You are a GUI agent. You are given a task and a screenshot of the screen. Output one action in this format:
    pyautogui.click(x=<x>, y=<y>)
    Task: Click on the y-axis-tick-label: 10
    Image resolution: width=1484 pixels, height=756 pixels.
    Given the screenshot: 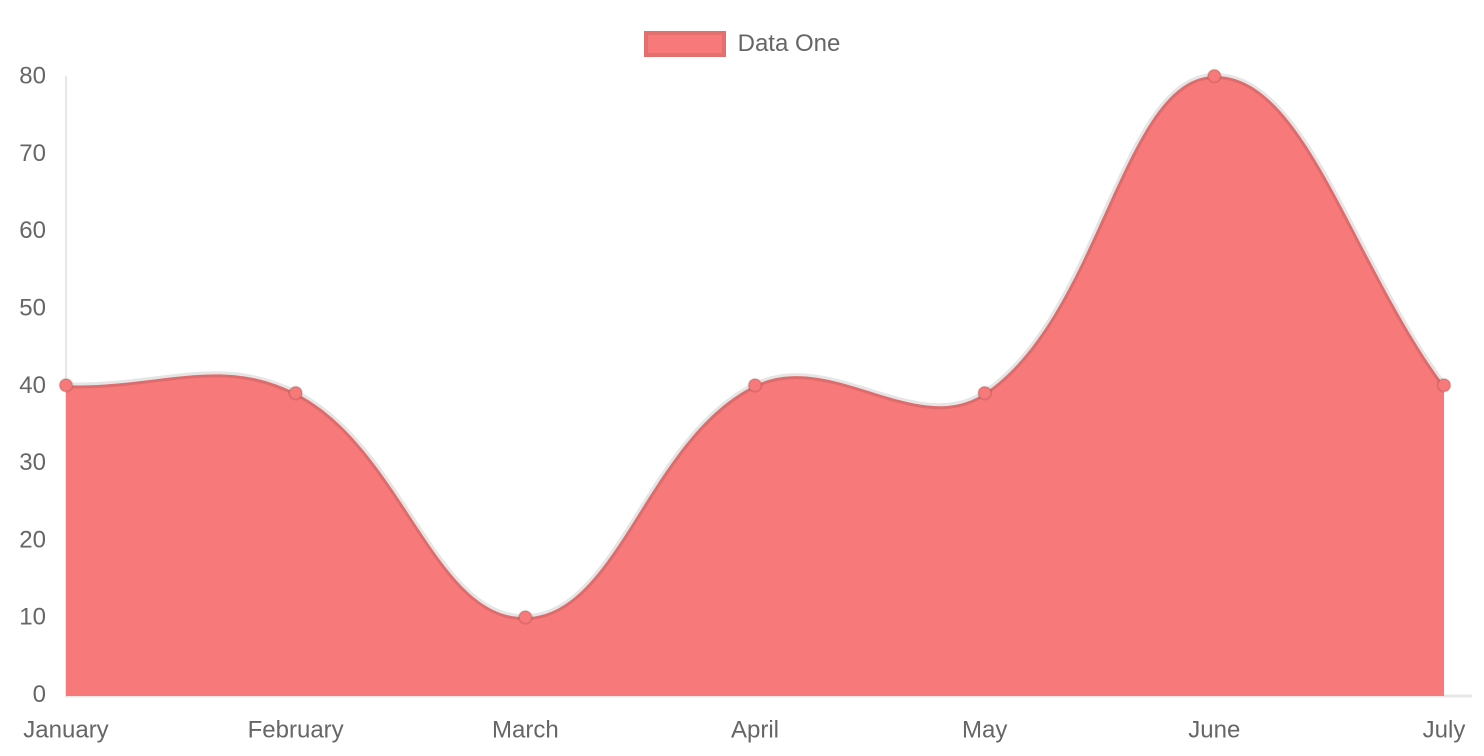 What is the action you would take?
    pyautogui.click(x=32, y=617)
    